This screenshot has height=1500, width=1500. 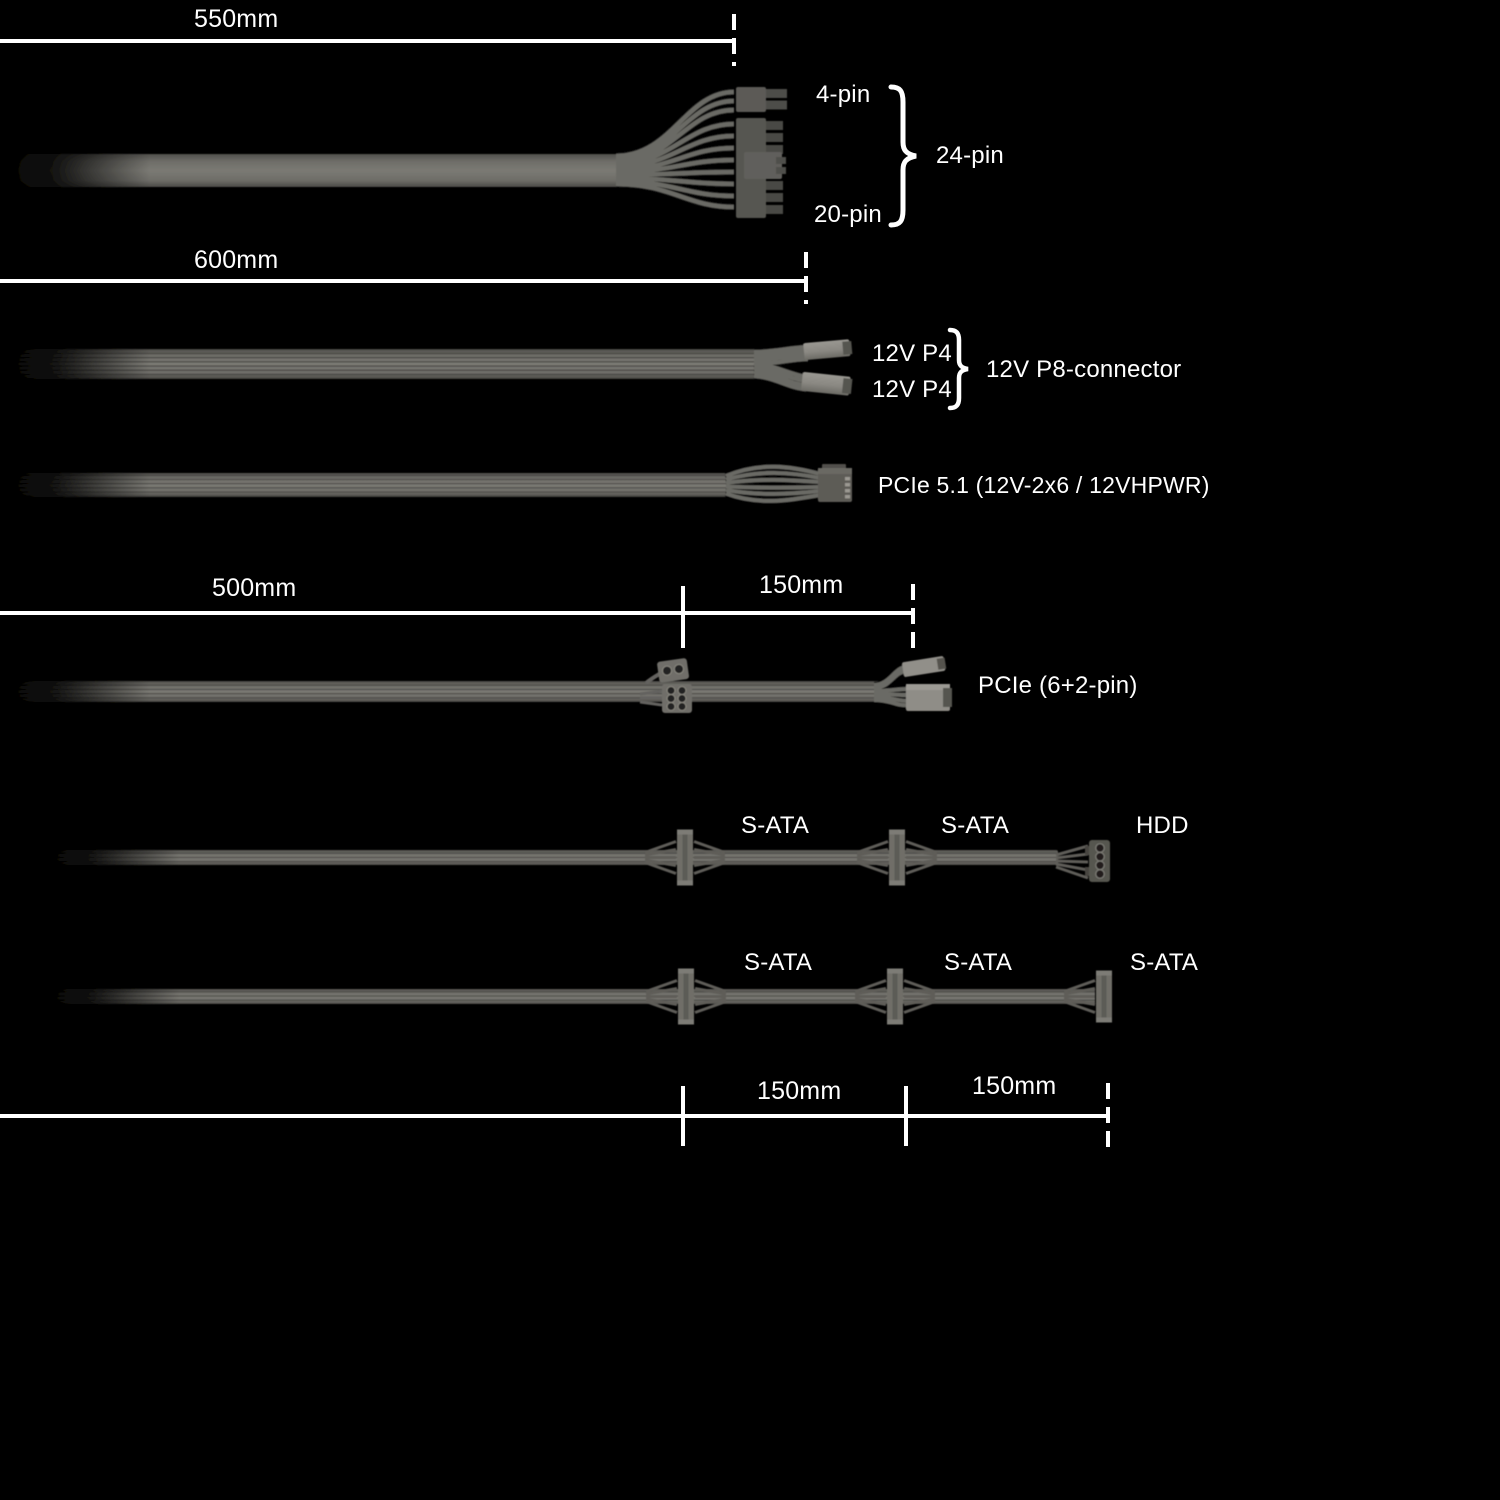 I want to click on sata-triple-cable-graphic, so click(x=577, y=996).